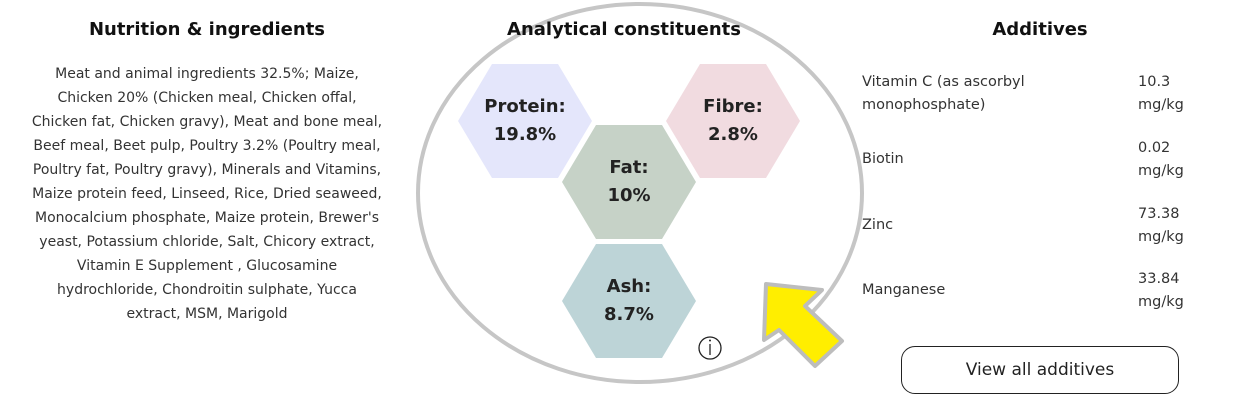  I want to click on constituent-label: Protein:, so click(525, 106).